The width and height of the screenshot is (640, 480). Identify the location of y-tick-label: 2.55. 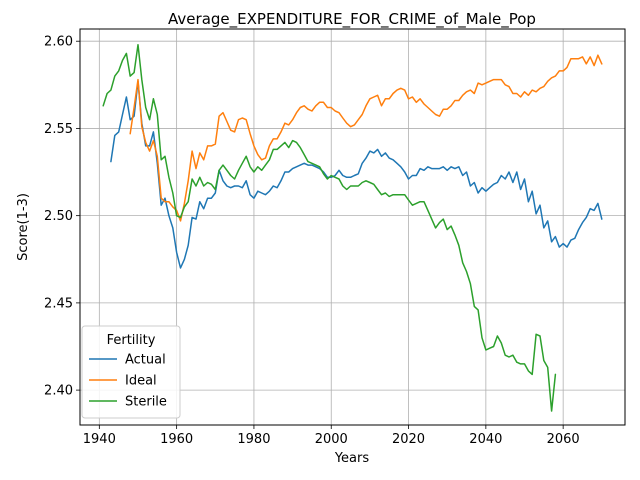
(58, 129).